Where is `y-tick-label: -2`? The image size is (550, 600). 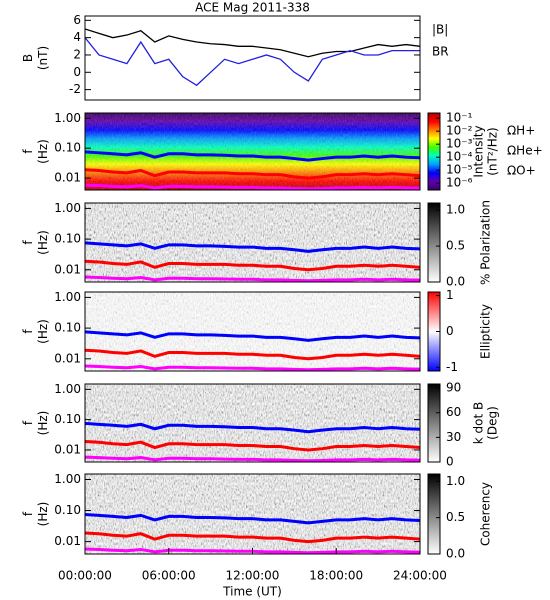 y-tick-label: -2 is located at coordinates (75, 89).